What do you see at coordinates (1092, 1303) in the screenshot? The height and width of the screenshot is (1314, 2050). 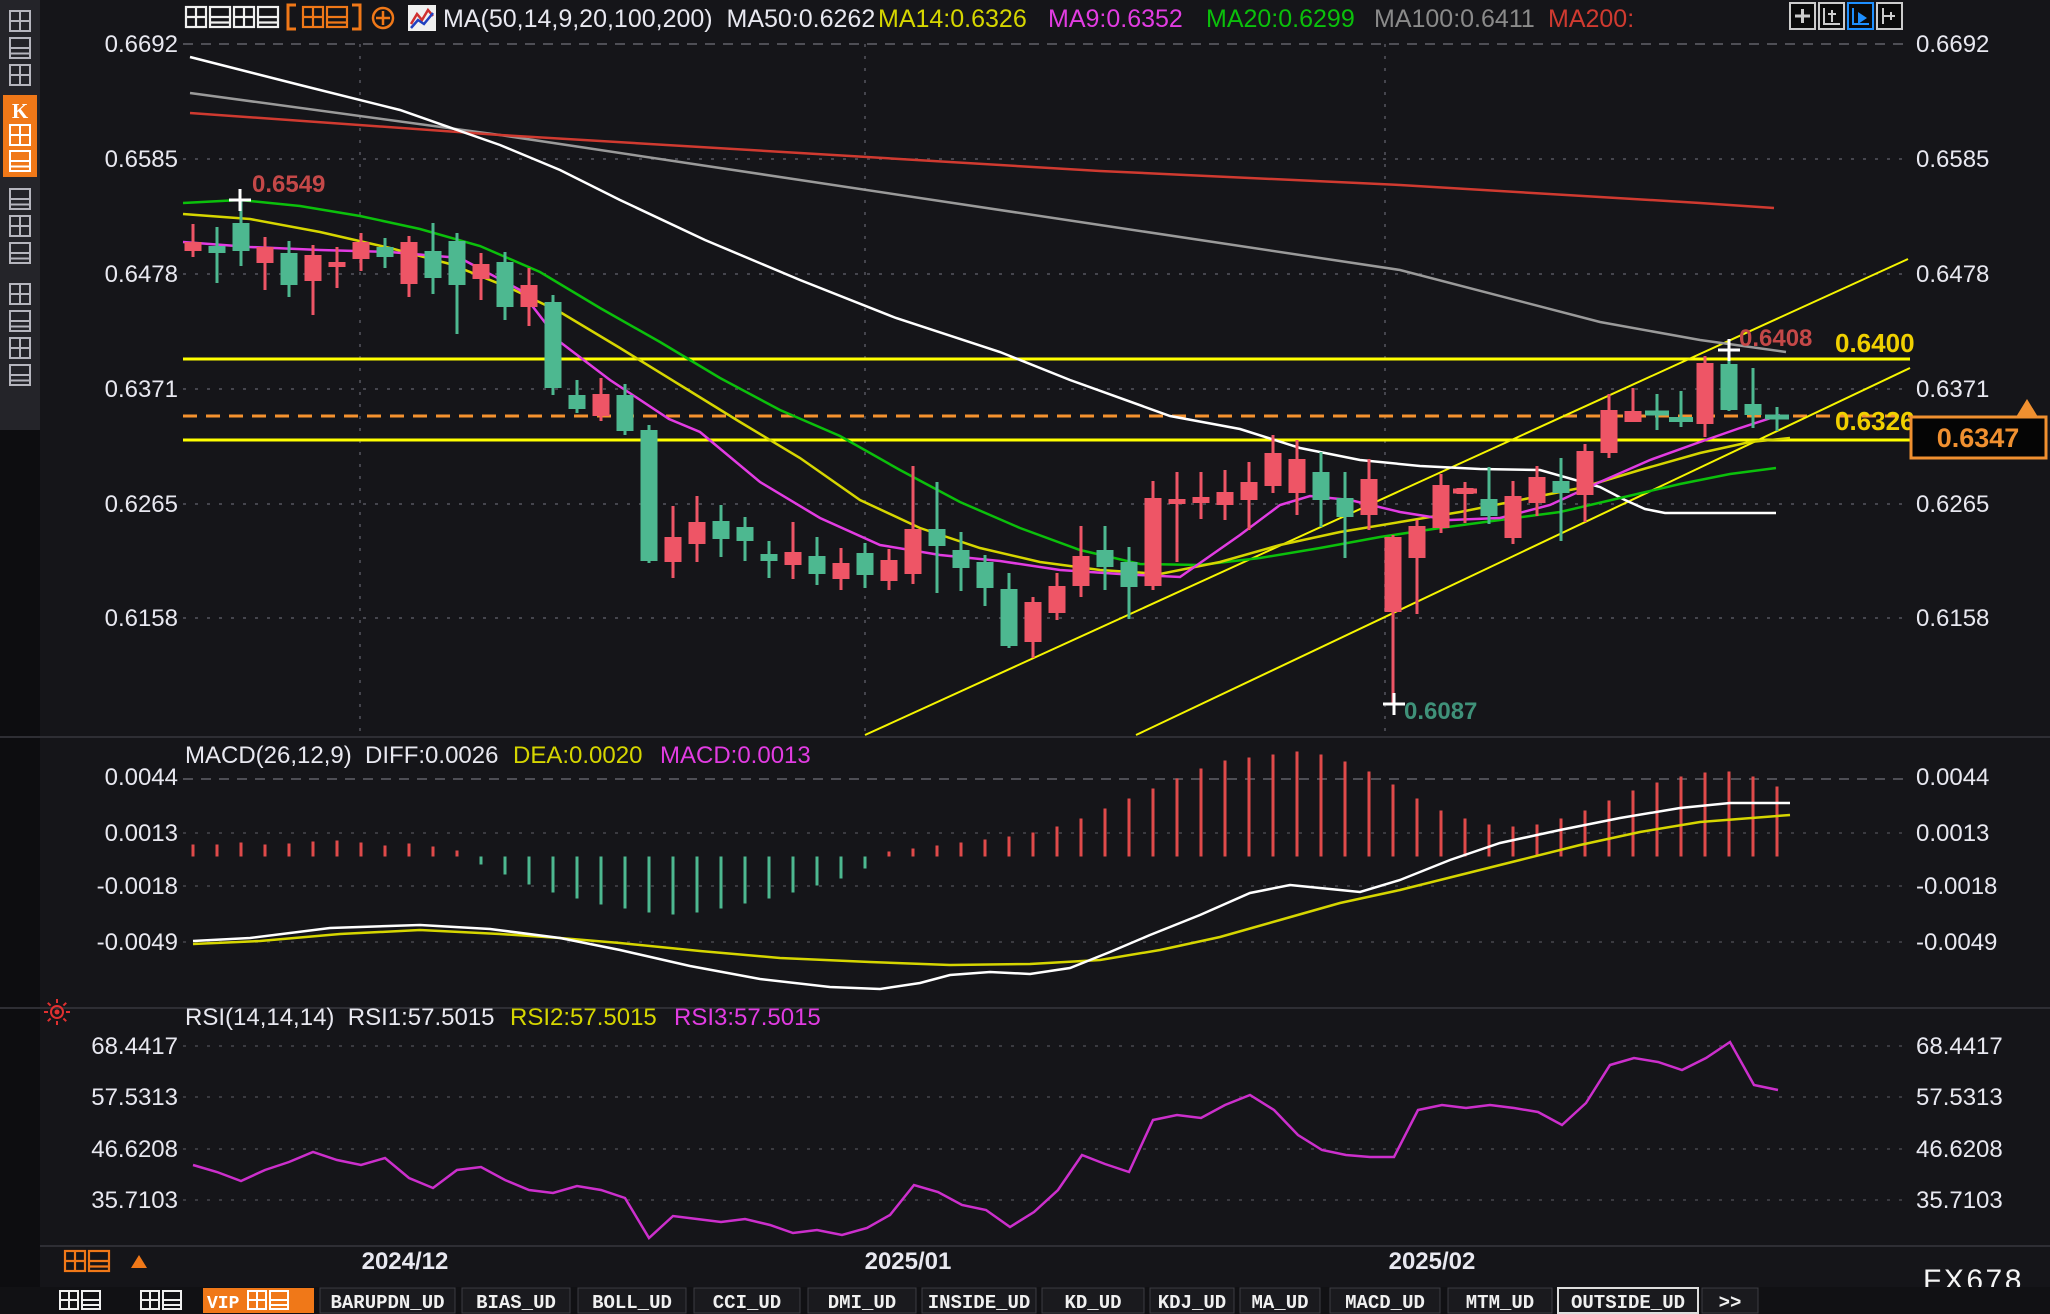 I see `svg-text: KD_UD` at bounding box center [1092, 1303].